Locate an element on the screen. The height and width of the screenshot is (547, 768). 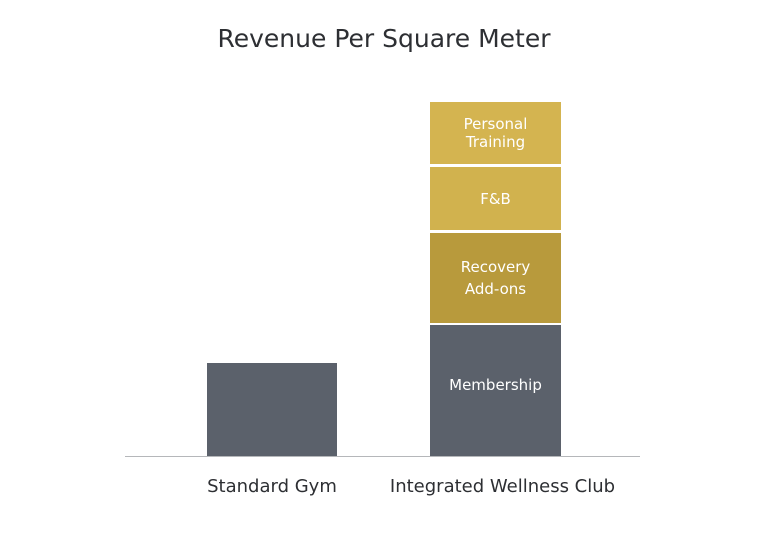
bar-standard-gym is located at coordinates (272, 409).